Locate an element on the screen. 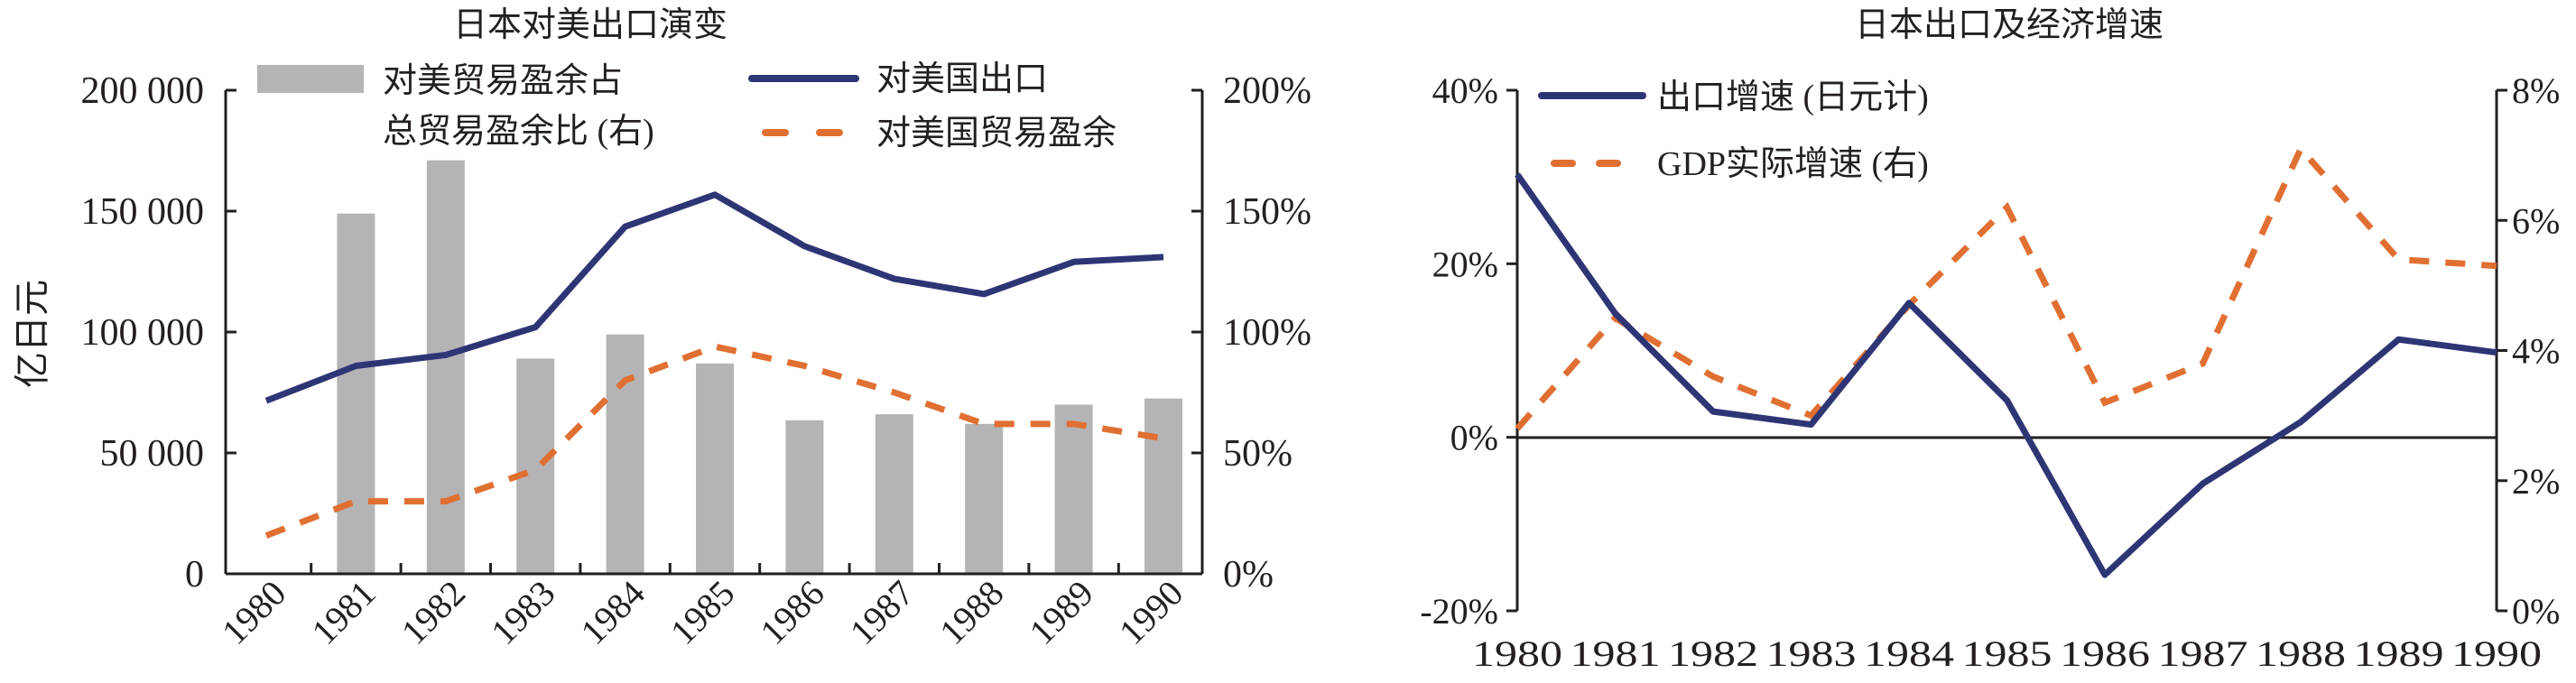  chart-title: 日本对美出口演变 is located at coordinates (590, 25).